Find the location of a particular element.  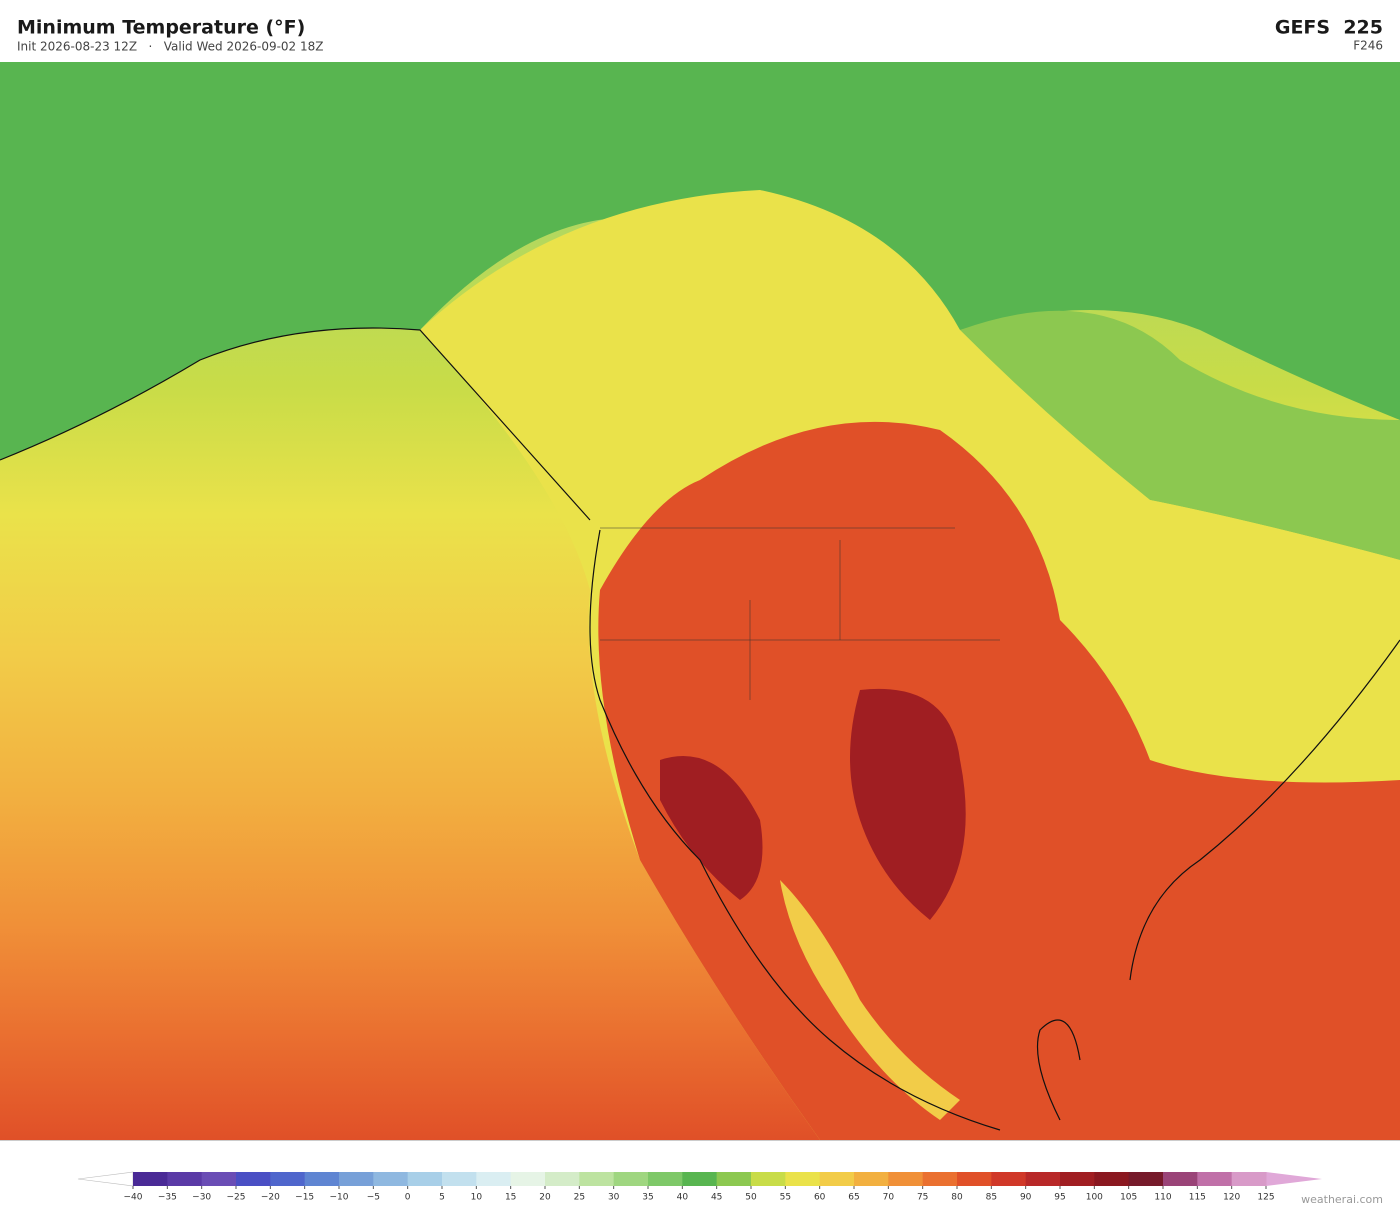

colorbar-tick-label: 55 is located at coordinates (785, 1198).